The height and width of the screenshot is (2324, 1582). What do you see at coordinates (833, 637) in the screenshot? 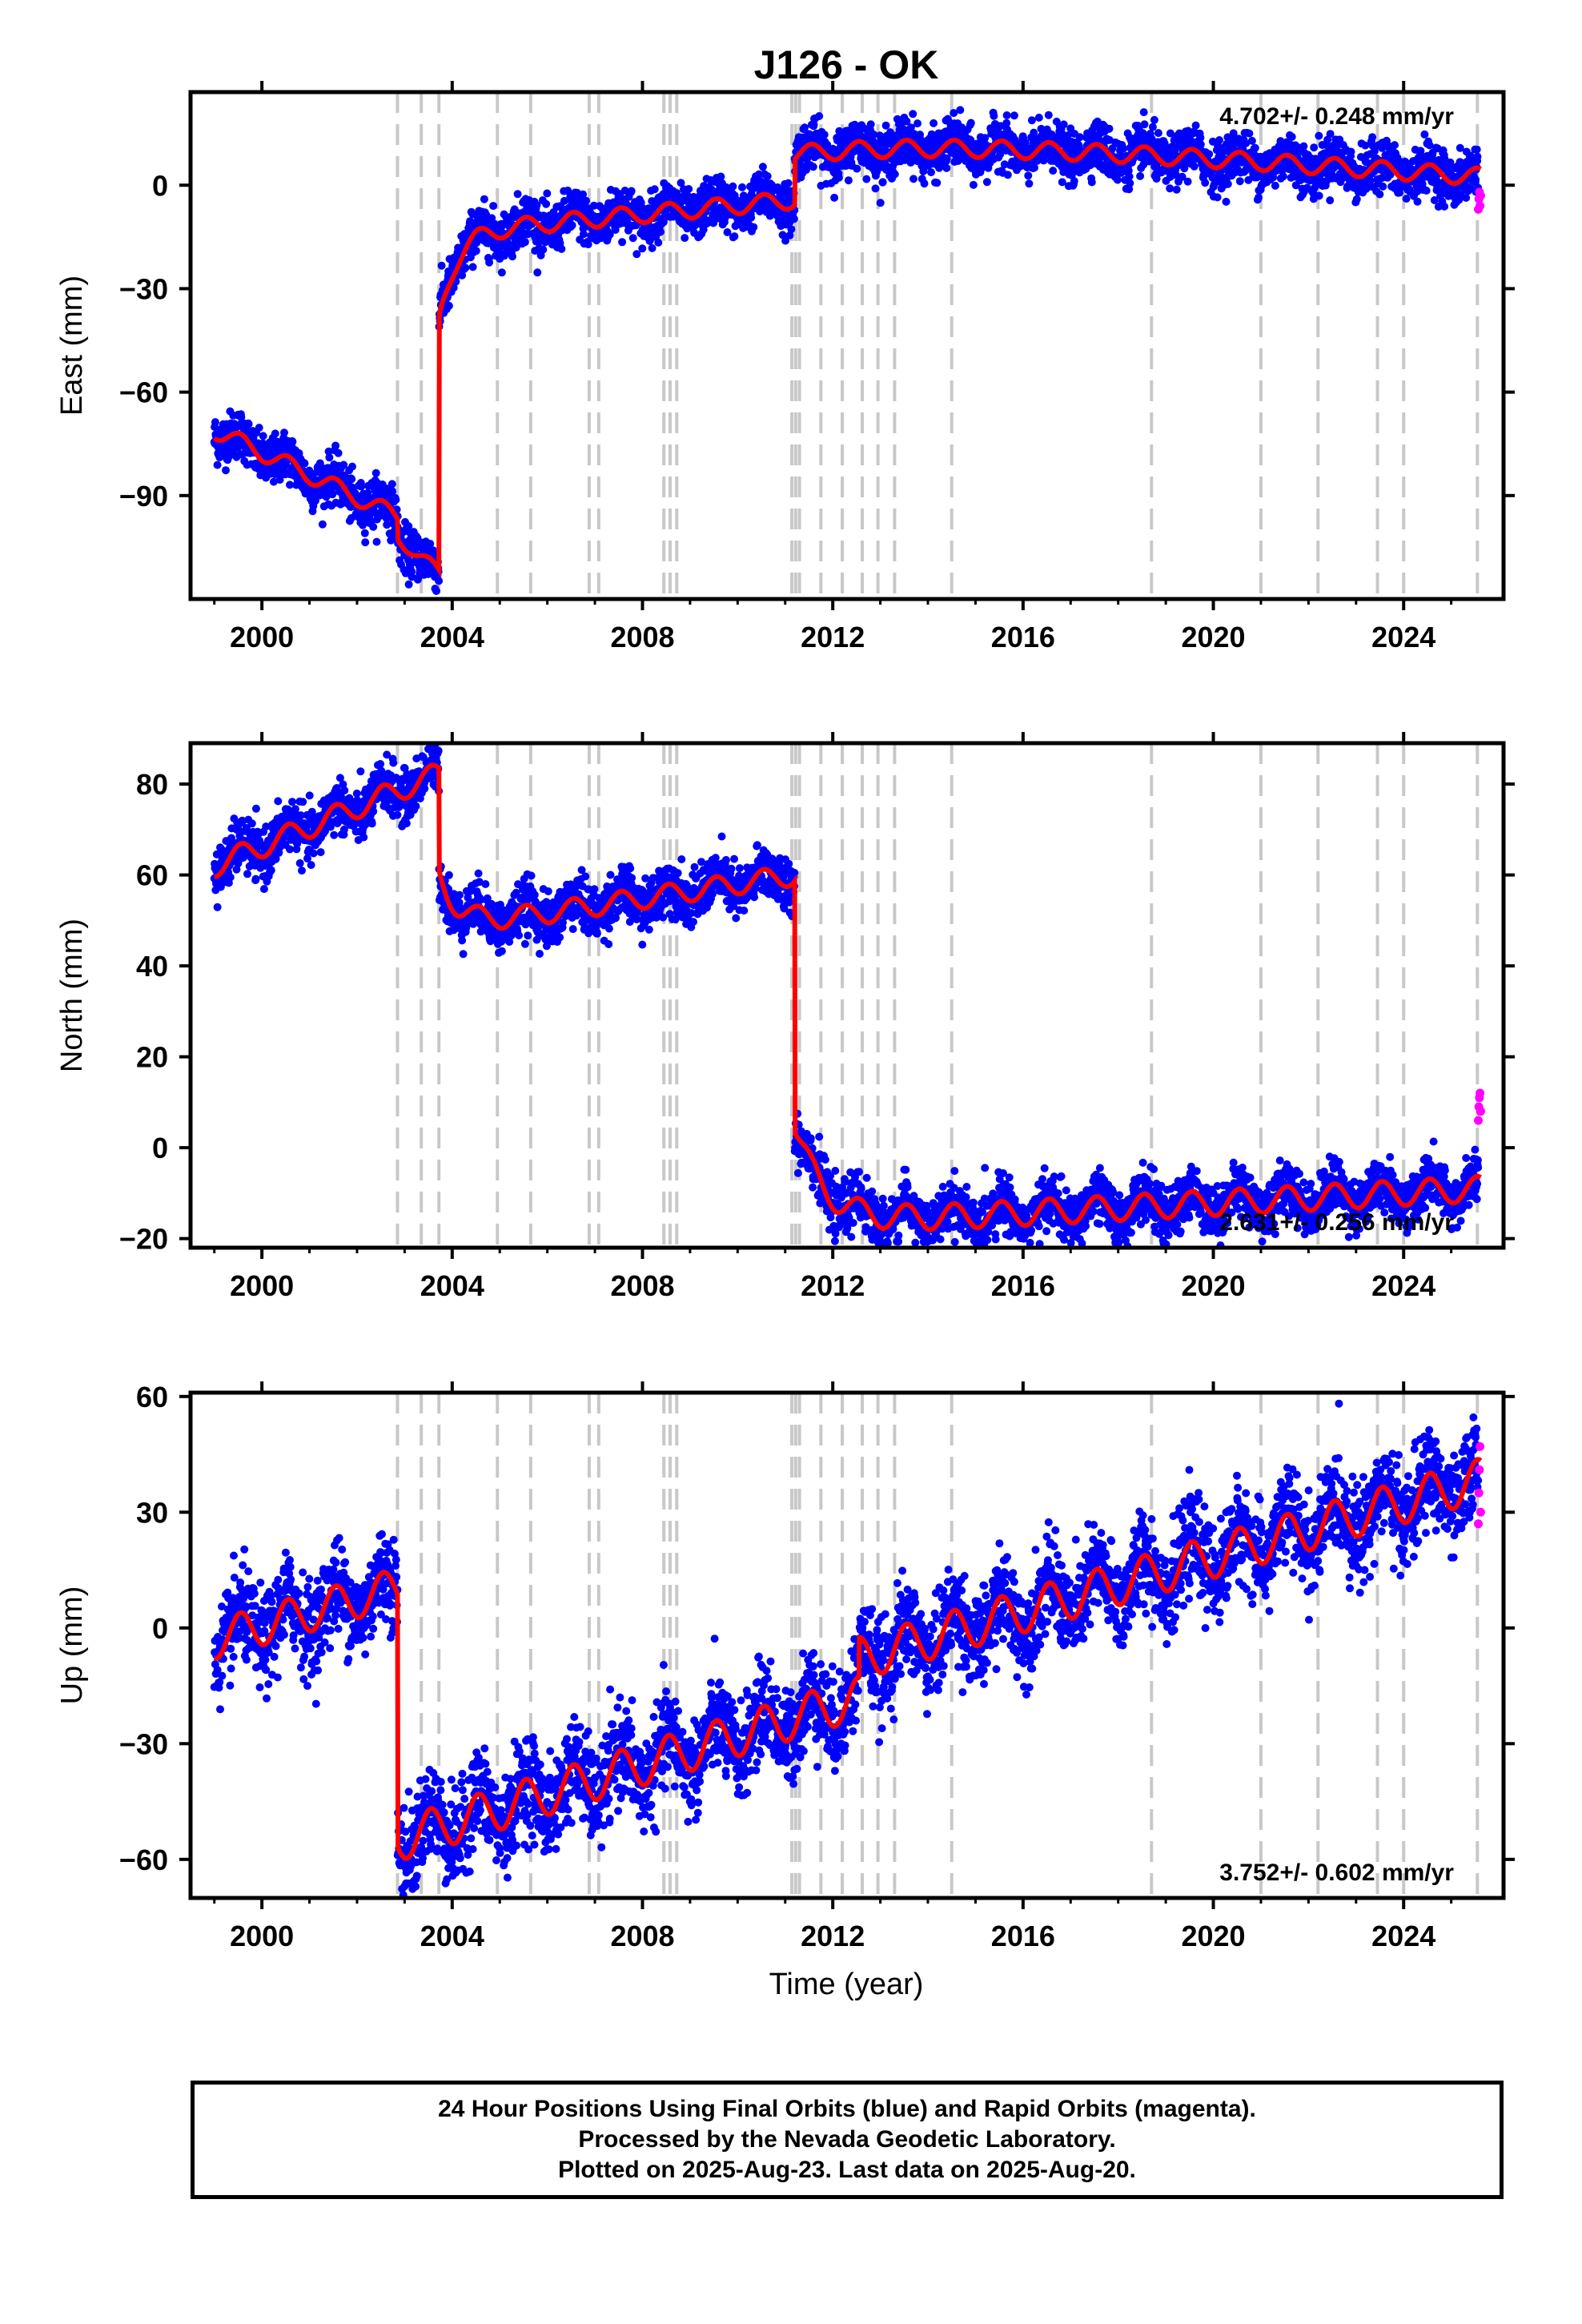
I see `x-tick-label: 2012` at bounding box center [833, 637].